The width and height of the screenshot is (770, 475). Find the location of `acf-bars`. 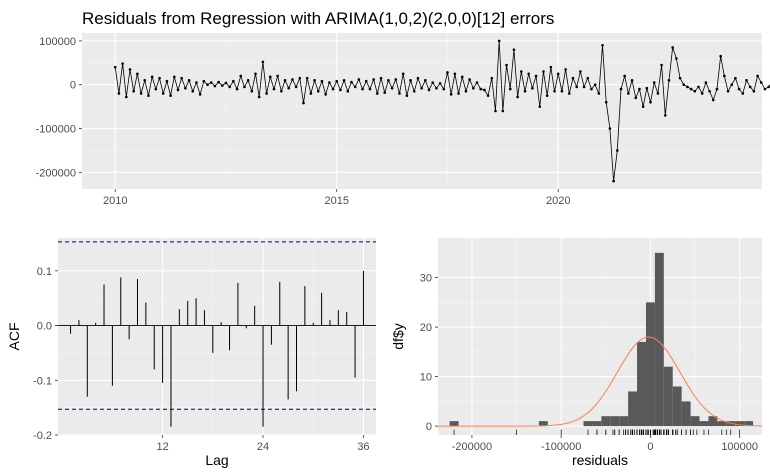

acf-bars is located at coordinates (217, 348).